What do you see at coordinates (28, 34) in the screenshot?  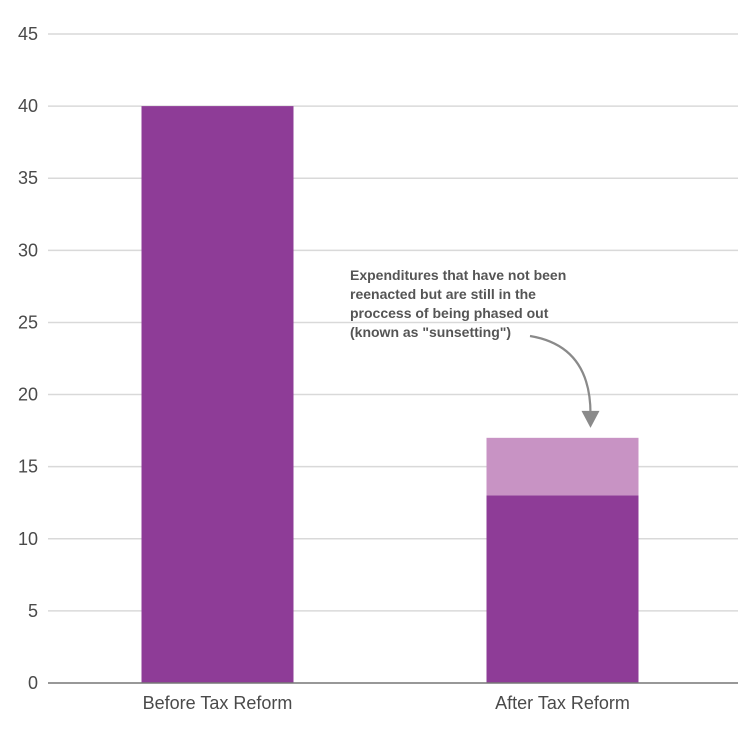 I see `y-tick-label-45: 45` at bounding box center [28, 34].